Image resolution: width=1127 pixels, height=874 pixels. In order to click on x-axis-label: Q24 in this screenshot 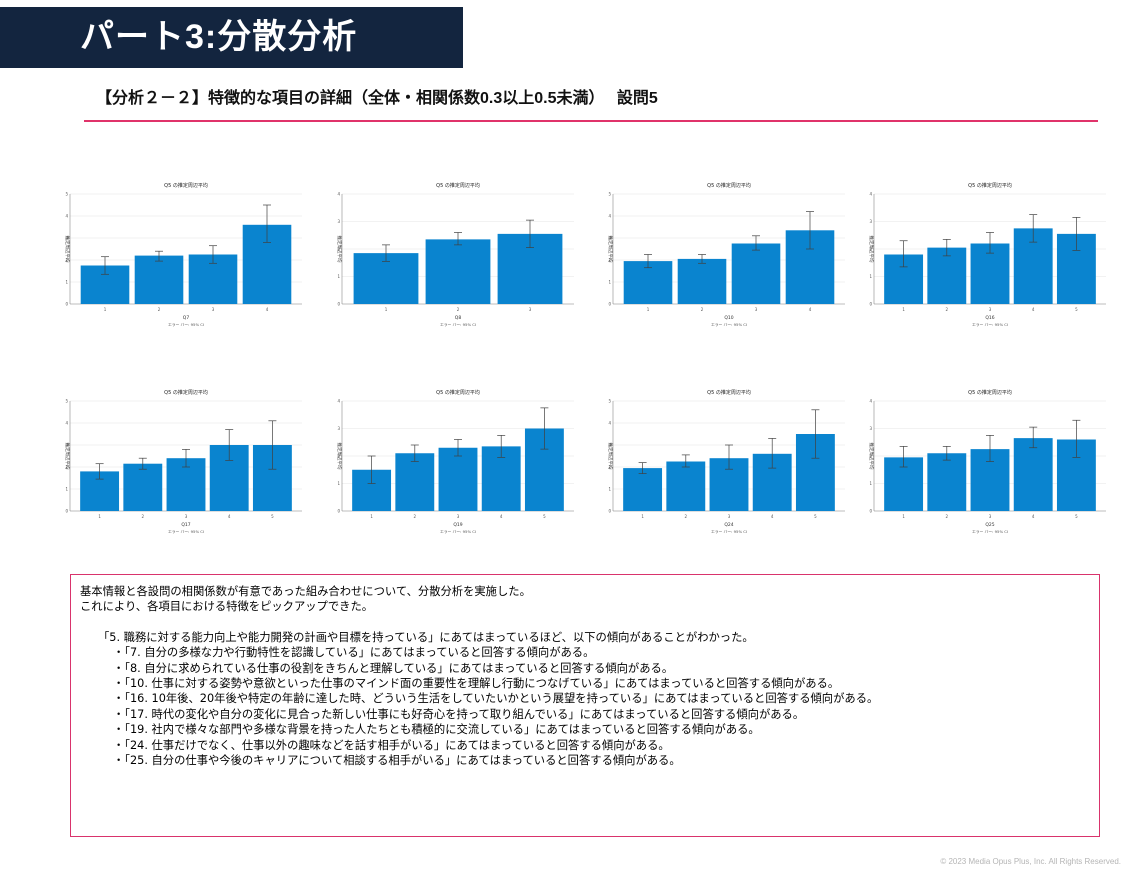, I will do `click(728, 525)`.